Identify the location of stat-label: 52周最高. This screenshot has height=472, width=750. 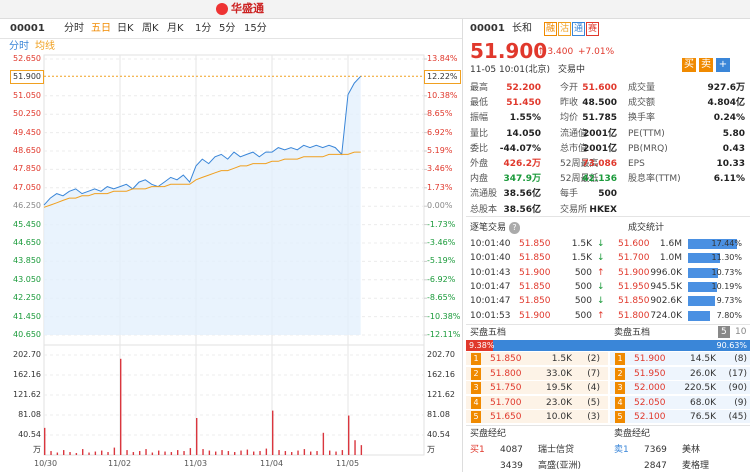
(579, 164).